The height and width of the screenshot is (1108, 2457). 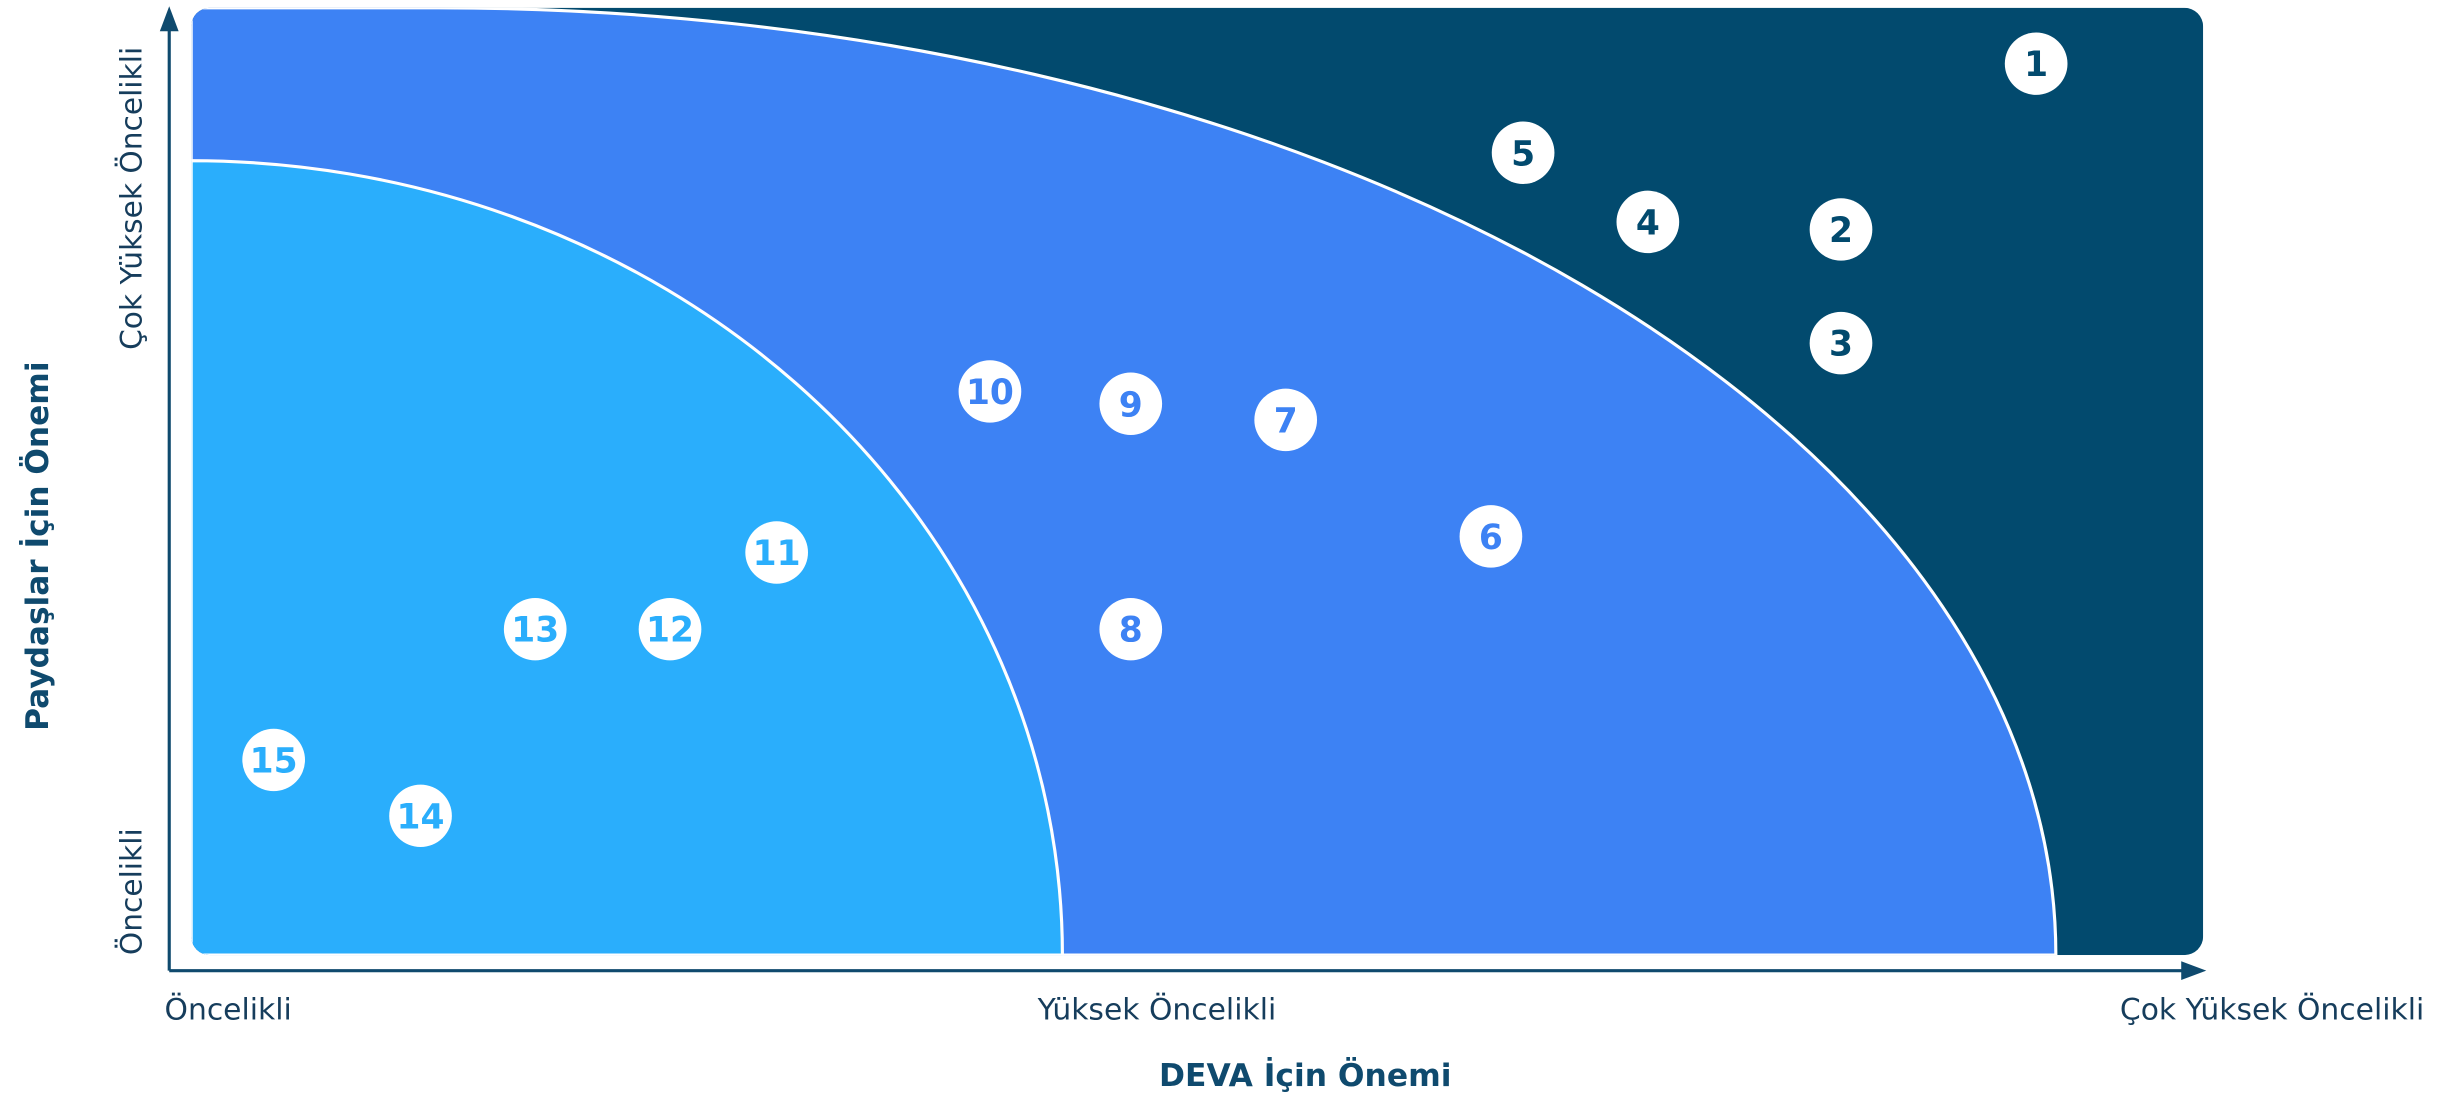 I want to click on point-label: 1, so click(x=2036, y=65).